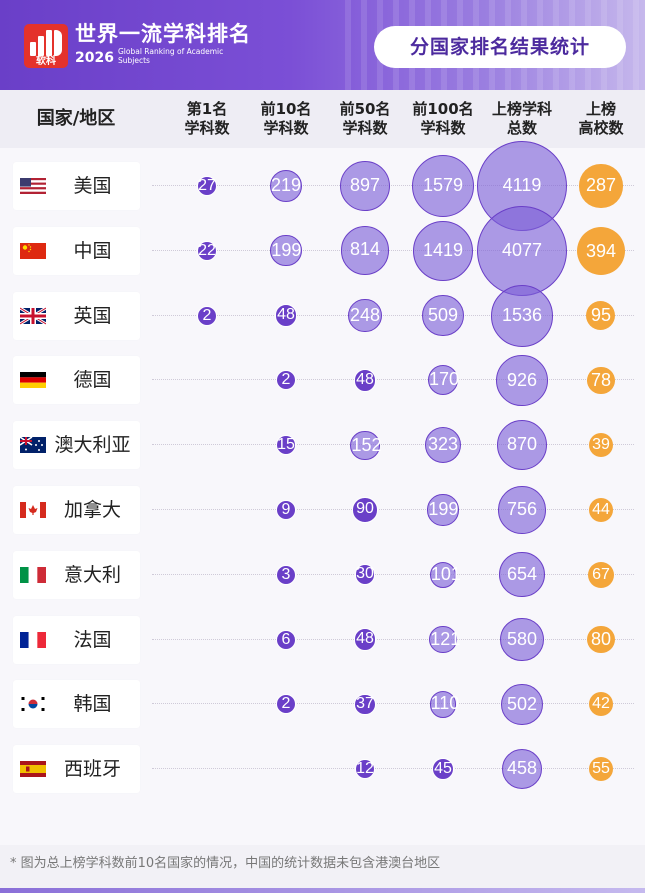 This screenshot has height=893, width=645. Describe the element at coordinates (33, 510) in the screenshot. I see `flag-ca-icon` at that location.